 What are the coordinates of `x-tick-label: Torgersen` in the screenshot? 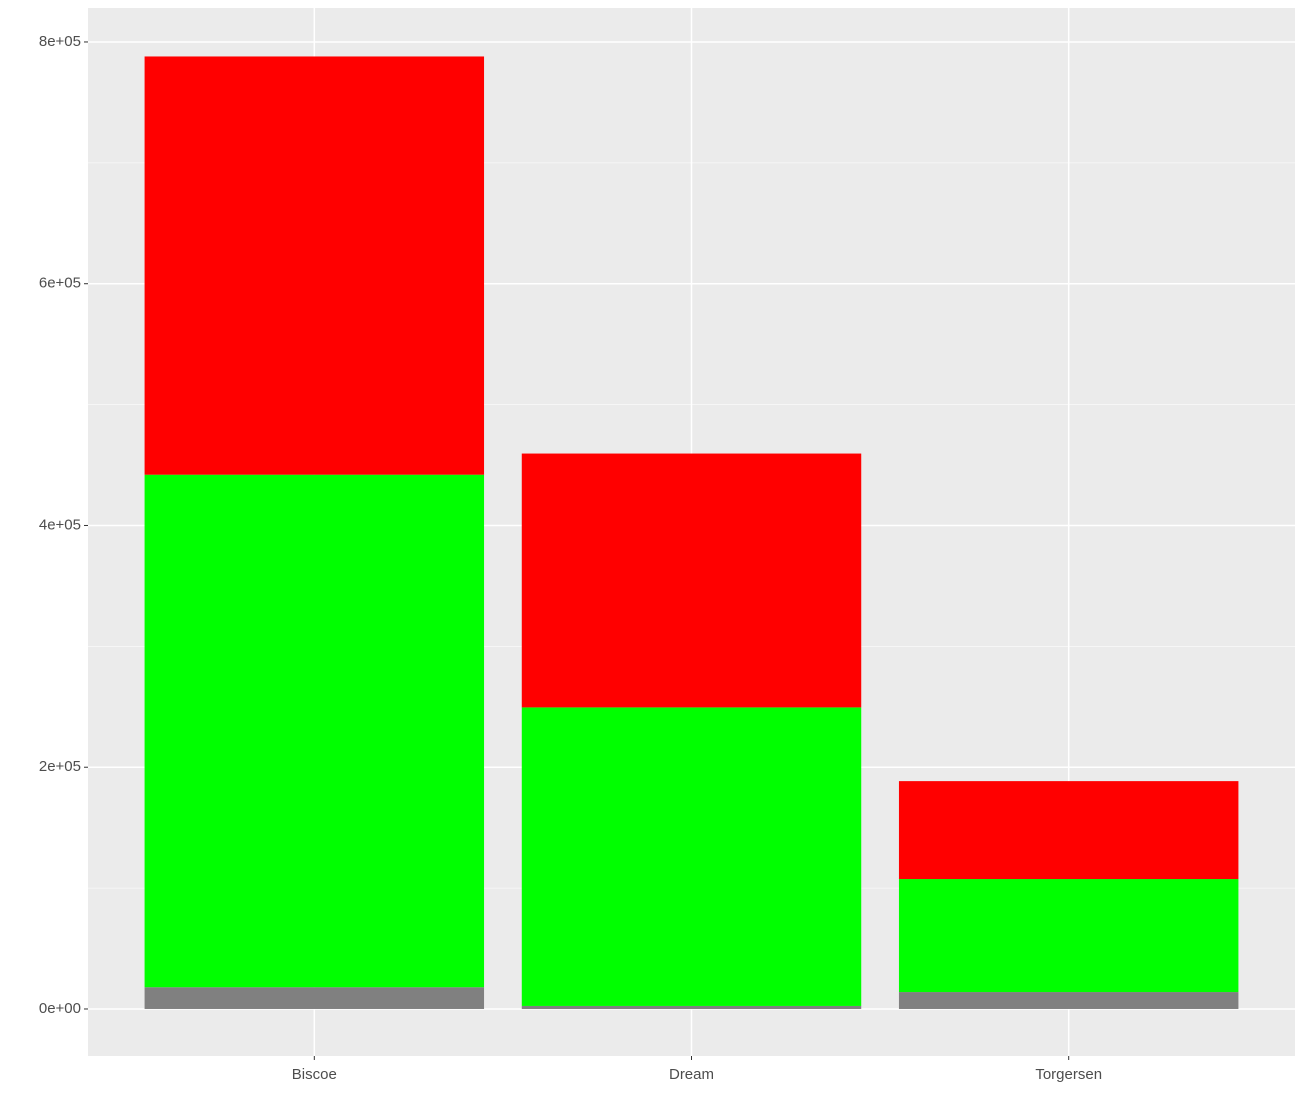 It's located at (1068, 1074).